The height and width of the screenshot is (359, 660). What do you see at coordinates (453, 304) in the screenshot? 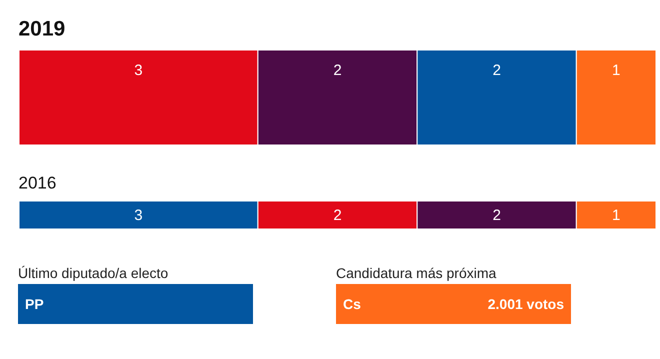
I see `party-box: Cs 2.001 votos` at bounding box center [453, 304].